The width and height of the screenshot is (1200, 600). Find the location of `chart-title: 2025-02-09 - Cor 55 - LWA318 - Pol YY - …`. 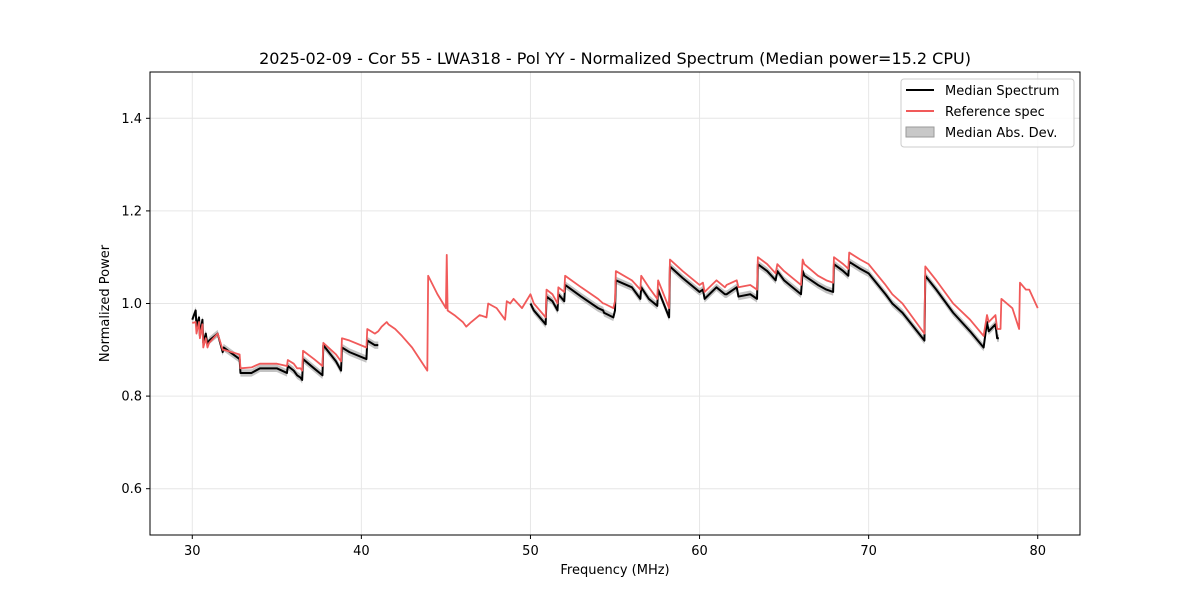

chart-title: 2025-02-09 - Cor 55 - LWA318 - Pol YY - … is located at coordinates (615, 58).